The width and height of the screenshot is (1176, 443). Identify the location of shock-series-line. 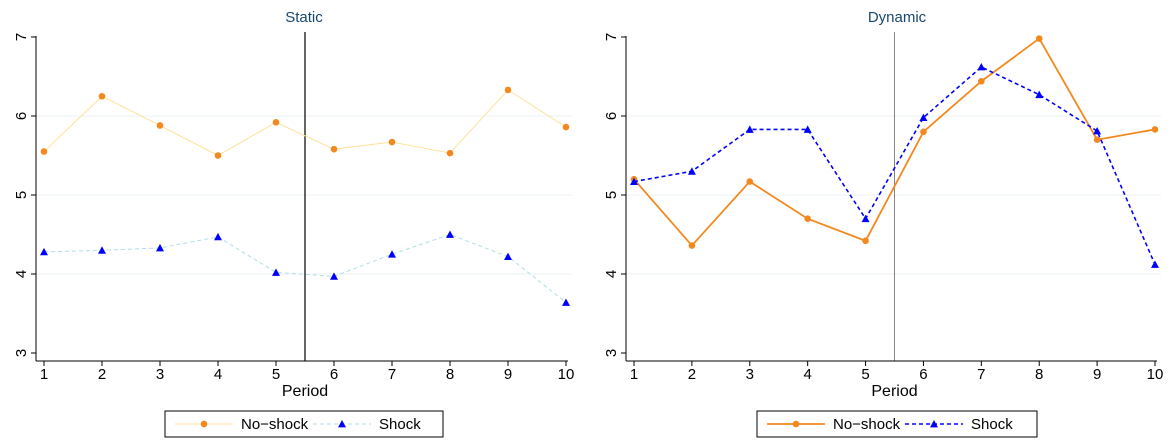
(305, 268).